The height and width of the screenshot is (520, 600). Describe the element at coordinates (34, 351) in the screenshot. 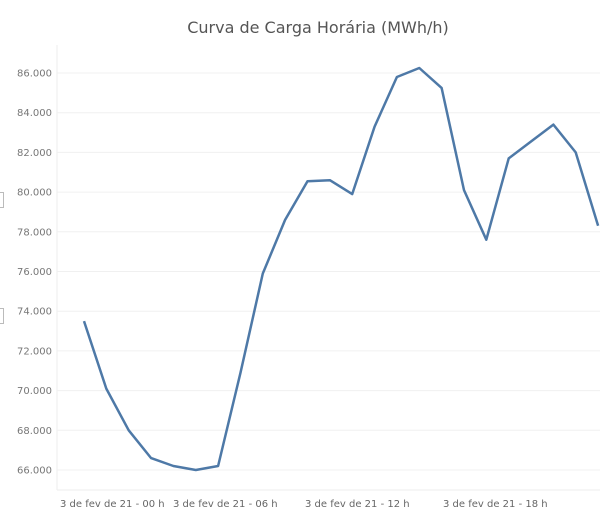

I see `y-tick-label: 72.000` at that location.